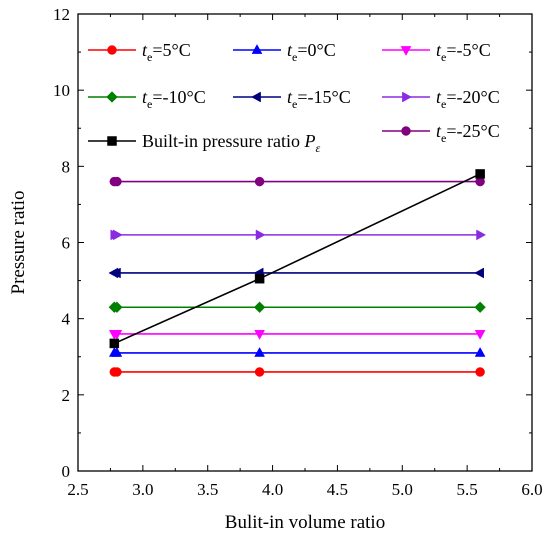 Image resolution: width=550 pixels, height=547 pixels. Describe the element at coordinates (319, 99) in the screenshot. I see `legend-label: te=-15°C` at that location.